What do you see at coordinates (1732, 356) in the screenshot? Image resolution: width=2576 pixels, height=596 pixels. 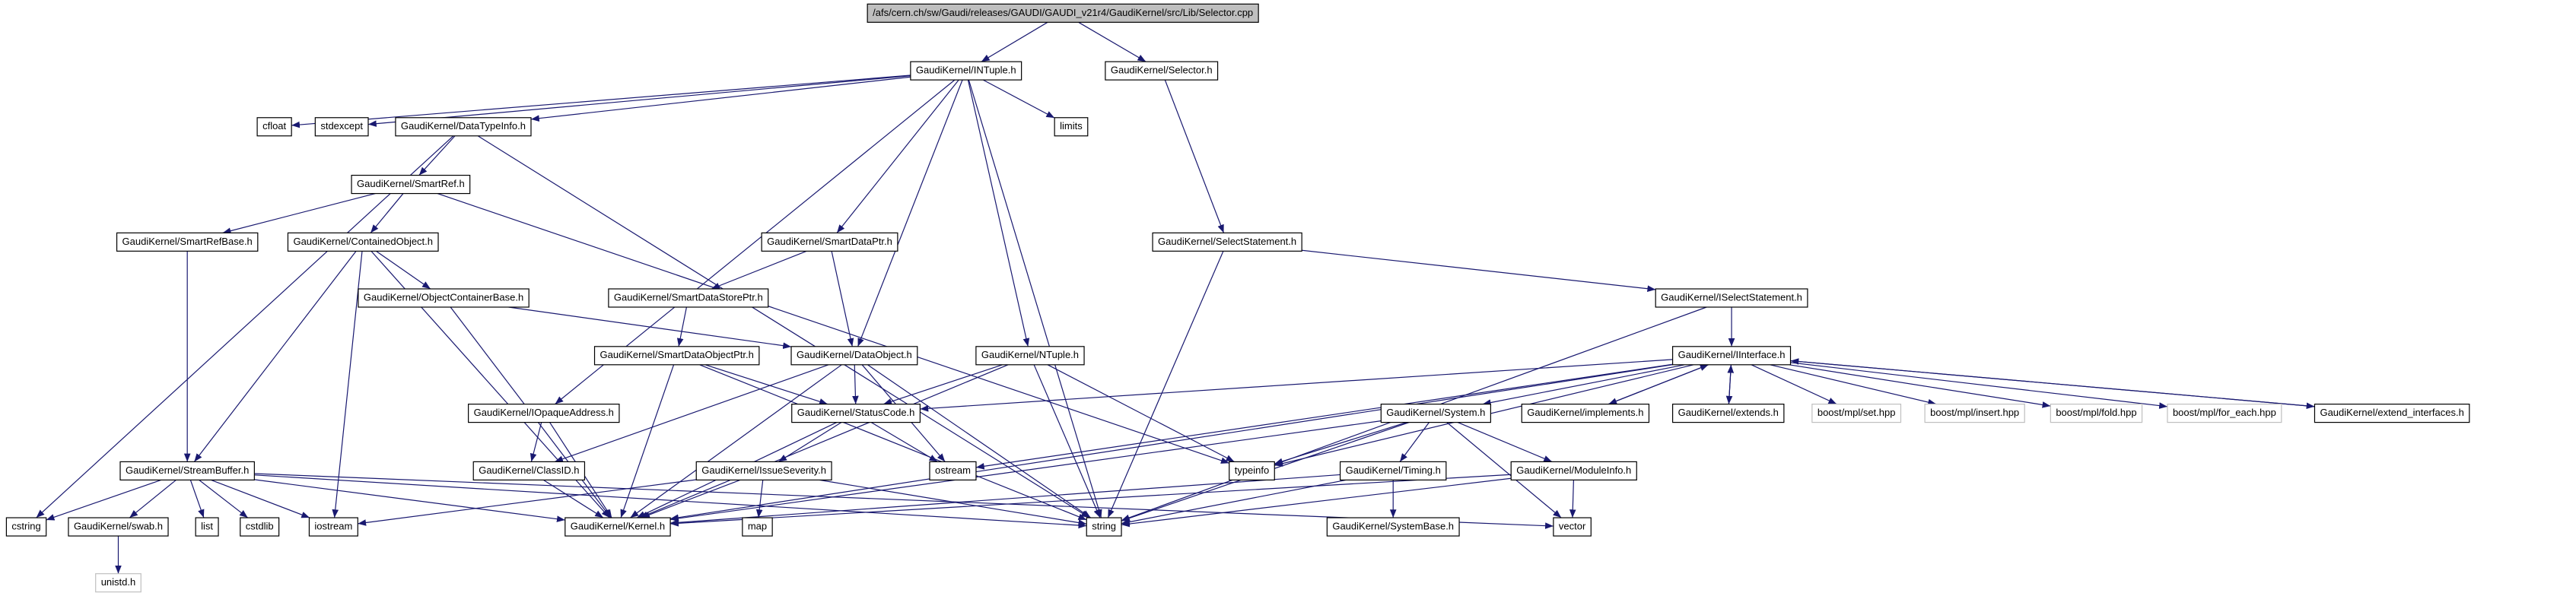 I see `file-node: GaudiKernel/IInterface.h` at bounding box center [1732, 356].